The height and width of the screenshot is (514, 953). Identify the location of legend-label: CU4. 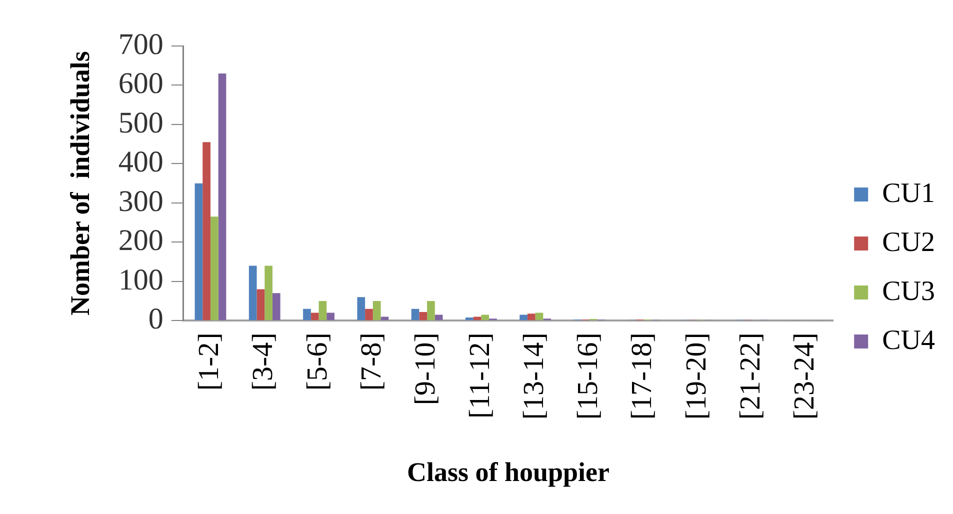
(909, 340).